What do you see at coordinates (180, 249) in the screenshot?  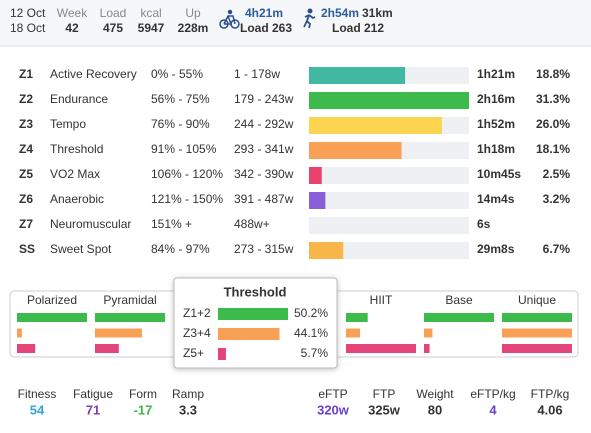 I see `zone-range: 84% - 97%` at bounding box center [180, 249].